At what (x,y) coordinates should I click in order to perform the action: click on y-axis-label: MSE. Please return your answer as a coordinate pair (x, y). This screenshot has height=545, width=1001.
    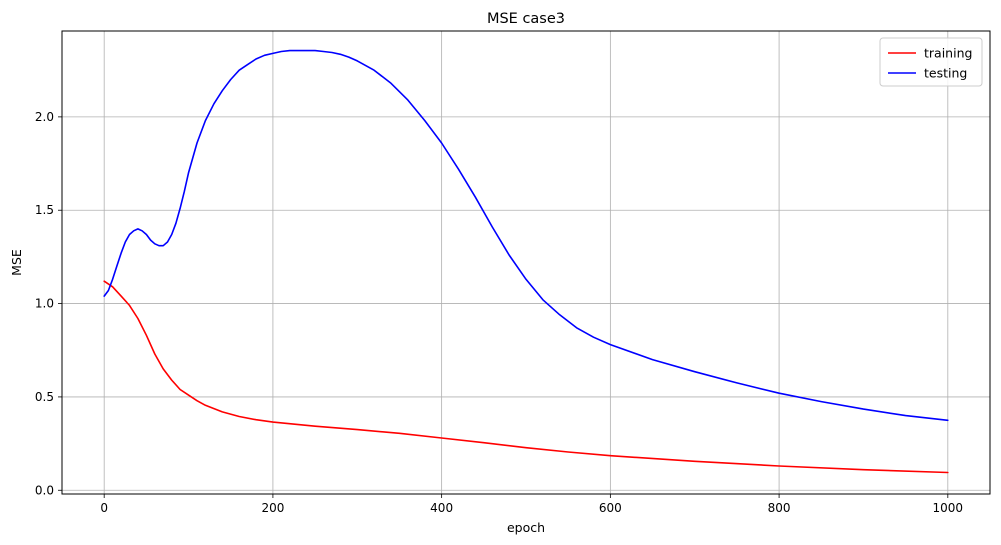
    Looking at the image, I should click on (16, 262).